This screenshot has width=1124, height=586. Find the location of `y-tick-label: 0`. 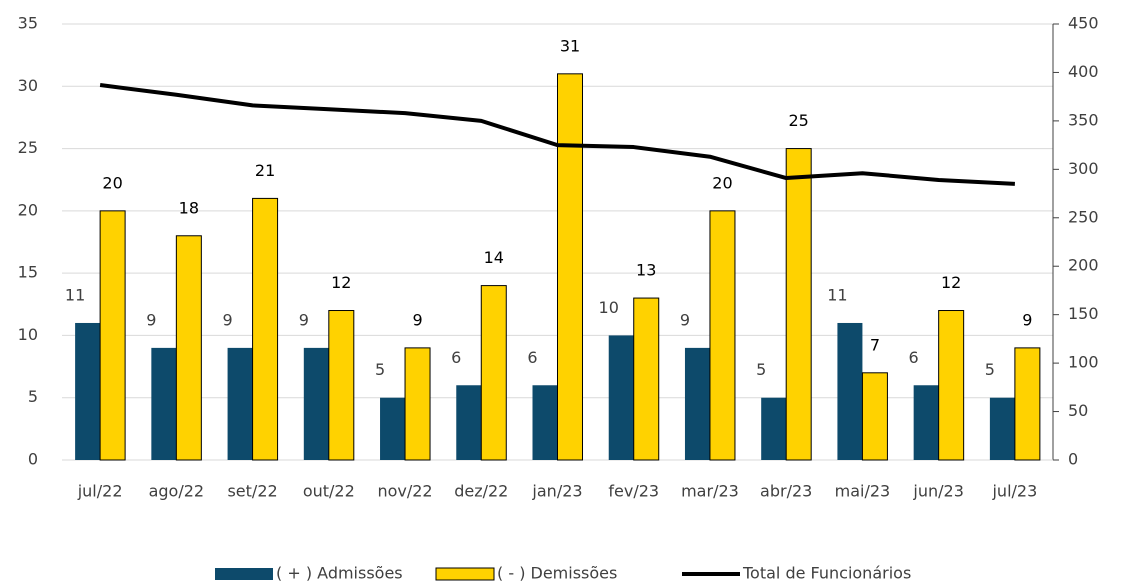

y-tick-label: 0 is located at coordinates (33, 459).